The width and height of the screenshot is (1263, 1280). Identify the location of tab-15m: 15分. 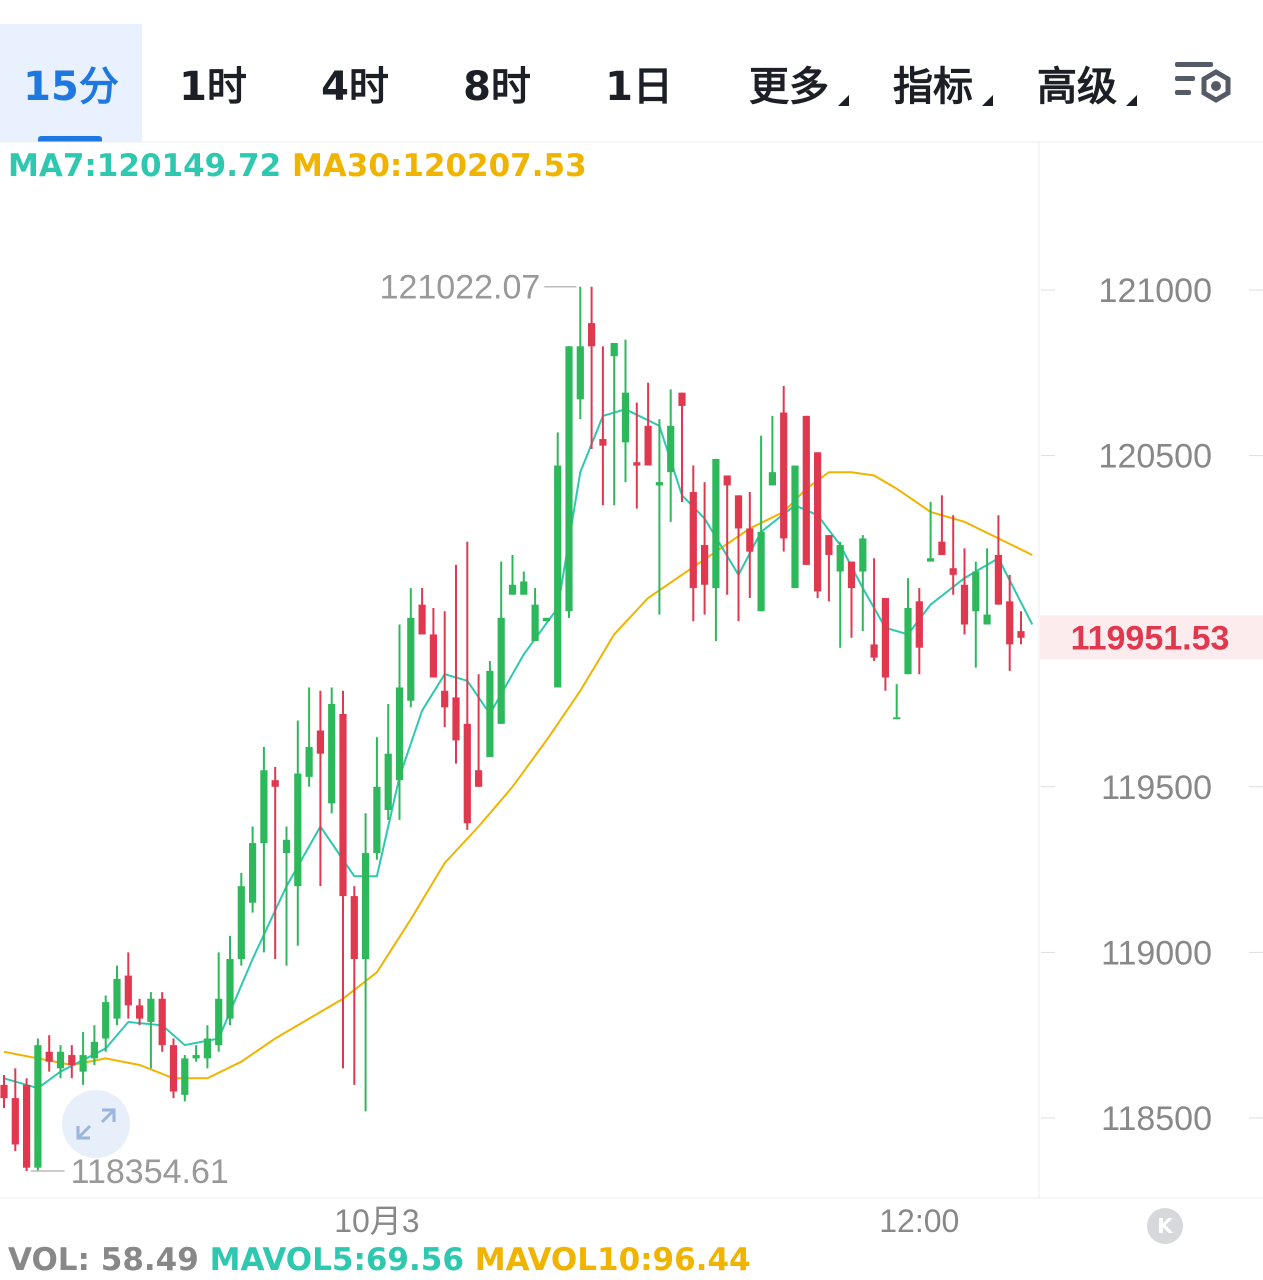
(71, 83).